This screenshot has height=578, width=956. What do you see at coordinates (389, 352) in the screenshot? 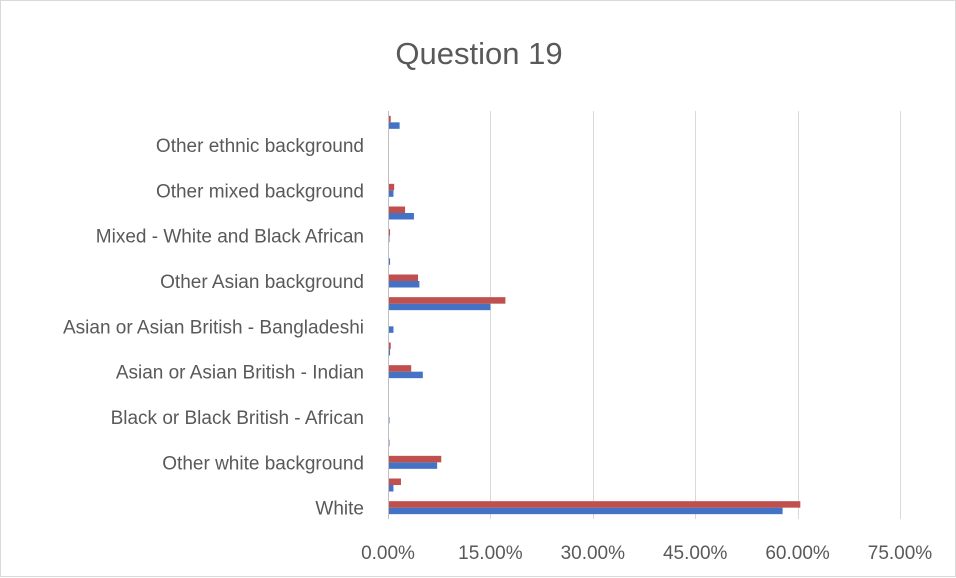
I see `bar-s0-c7` at bounding box center [389, 352].